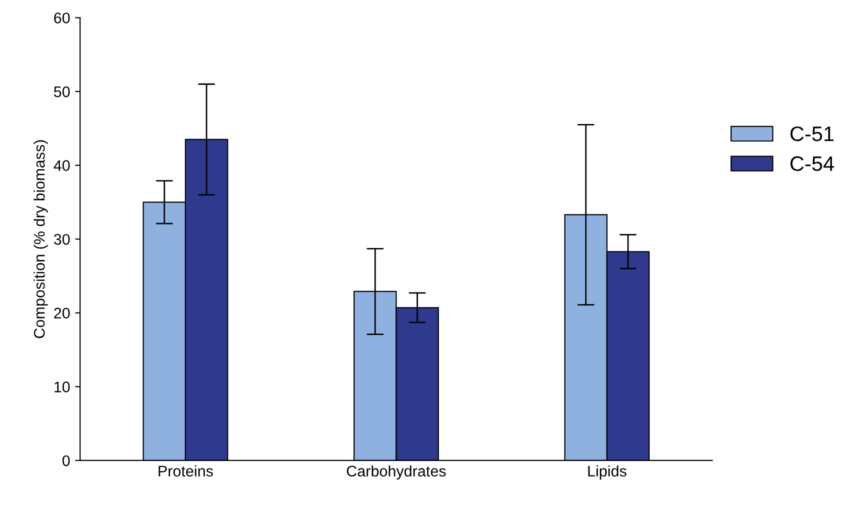 This screenshot has width=843, height=506. Describe the element at coordinates (607, 472) in the screenshot. I see `x-tick-label: Lipids` at that location.